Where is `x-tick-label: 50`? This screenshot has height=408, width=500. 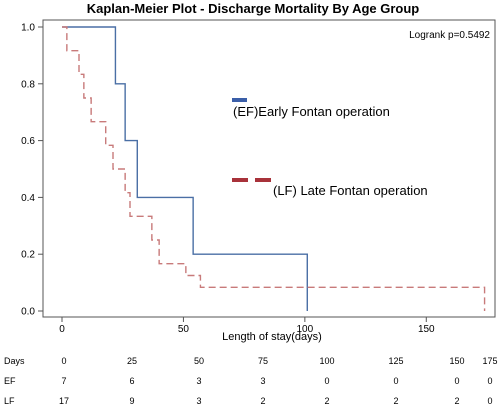 x-tick-label: 50 is located at coordinates (184, 329).